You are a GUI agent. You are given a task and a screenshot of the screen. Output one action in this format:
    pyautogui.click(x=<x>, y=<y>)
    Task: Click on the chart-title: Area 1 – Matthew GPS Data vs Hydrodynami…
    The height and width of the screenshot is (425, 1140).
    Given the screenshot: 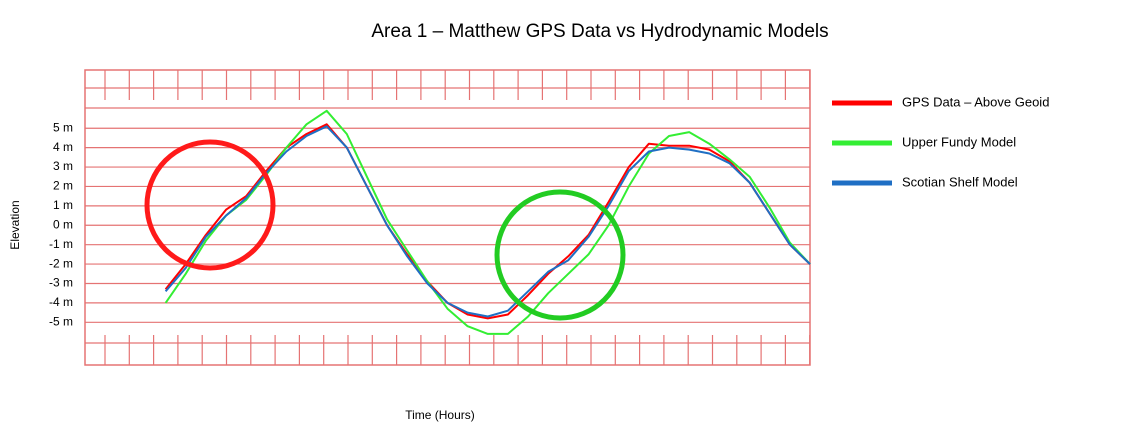 What is the action you would take?
    pyautogui.click(x=599, y=31)
    